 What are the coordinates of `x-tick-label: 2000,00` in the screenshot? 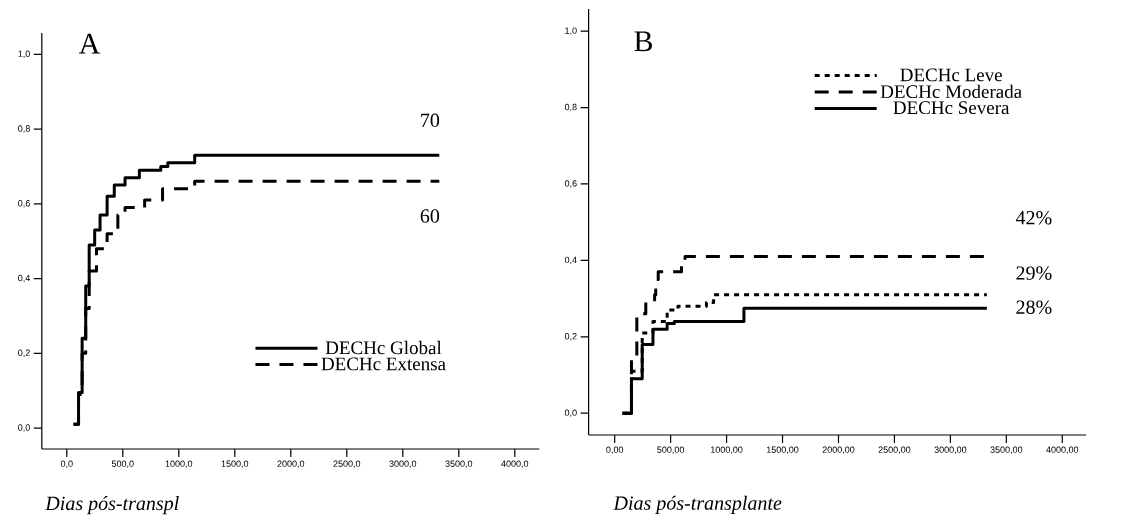 It's located at (838, 450).